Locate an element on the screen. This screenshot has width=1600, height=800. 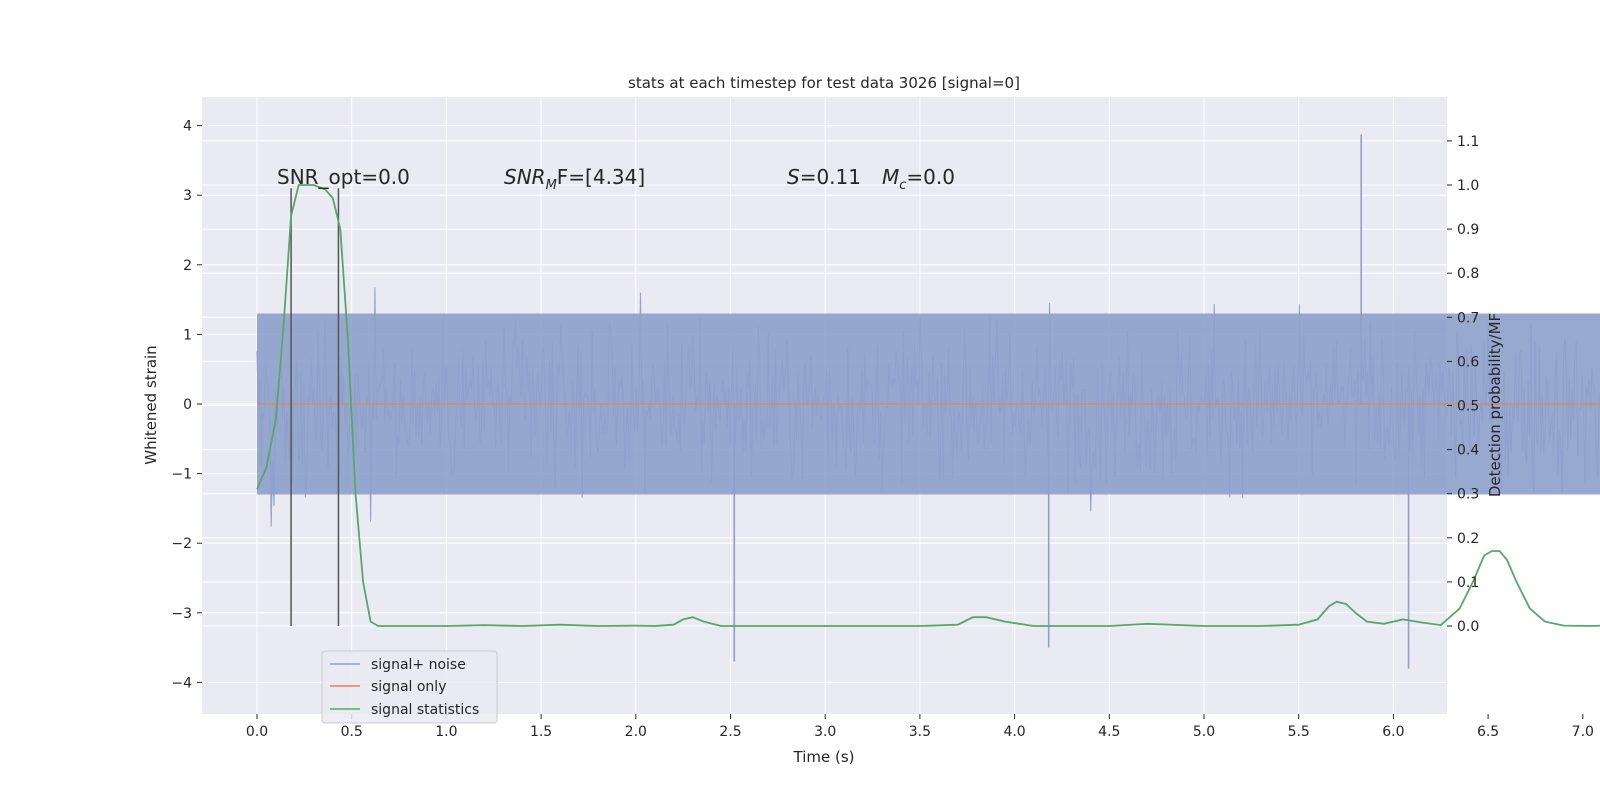
annotation-snr-mf: SNRMF=[4.34] is located at coordinates (574, 179).